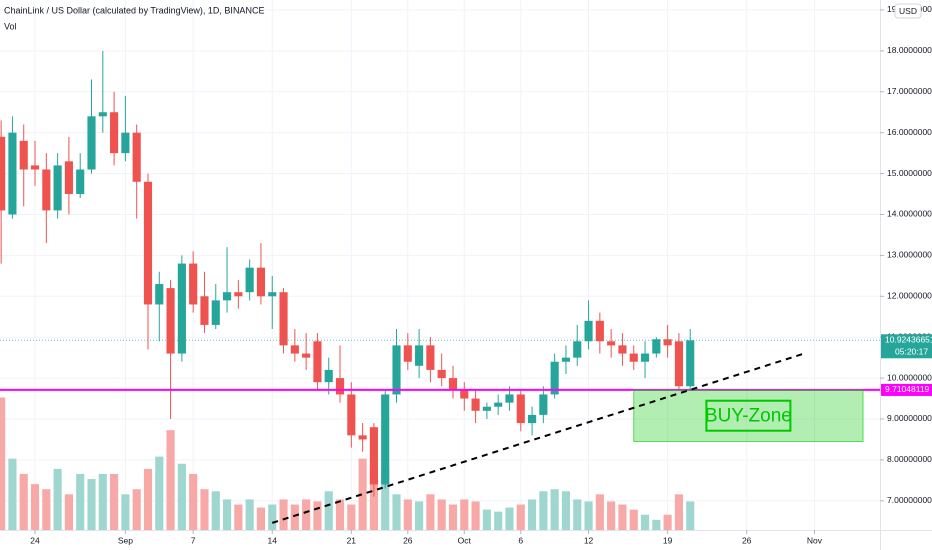  What do you see at coordinates (408, 540) in the screenshot?
I see `x-tick-label: 26` at bounding box center [408, 540].